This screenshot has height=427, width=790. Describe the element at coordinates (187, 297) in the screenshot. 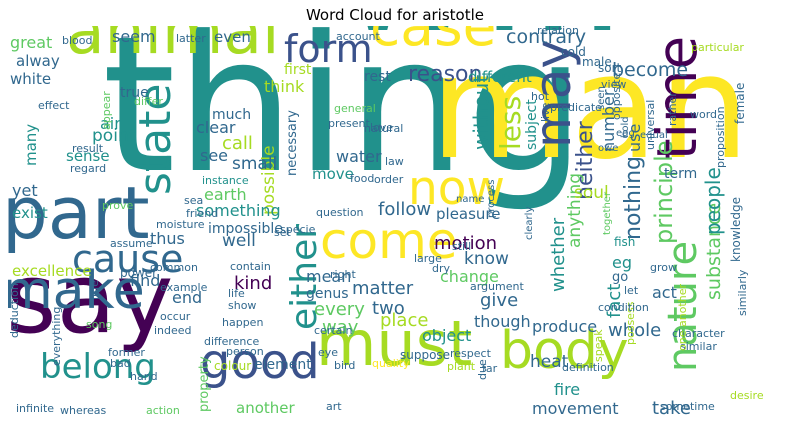

I see `word-end: end` at that location.